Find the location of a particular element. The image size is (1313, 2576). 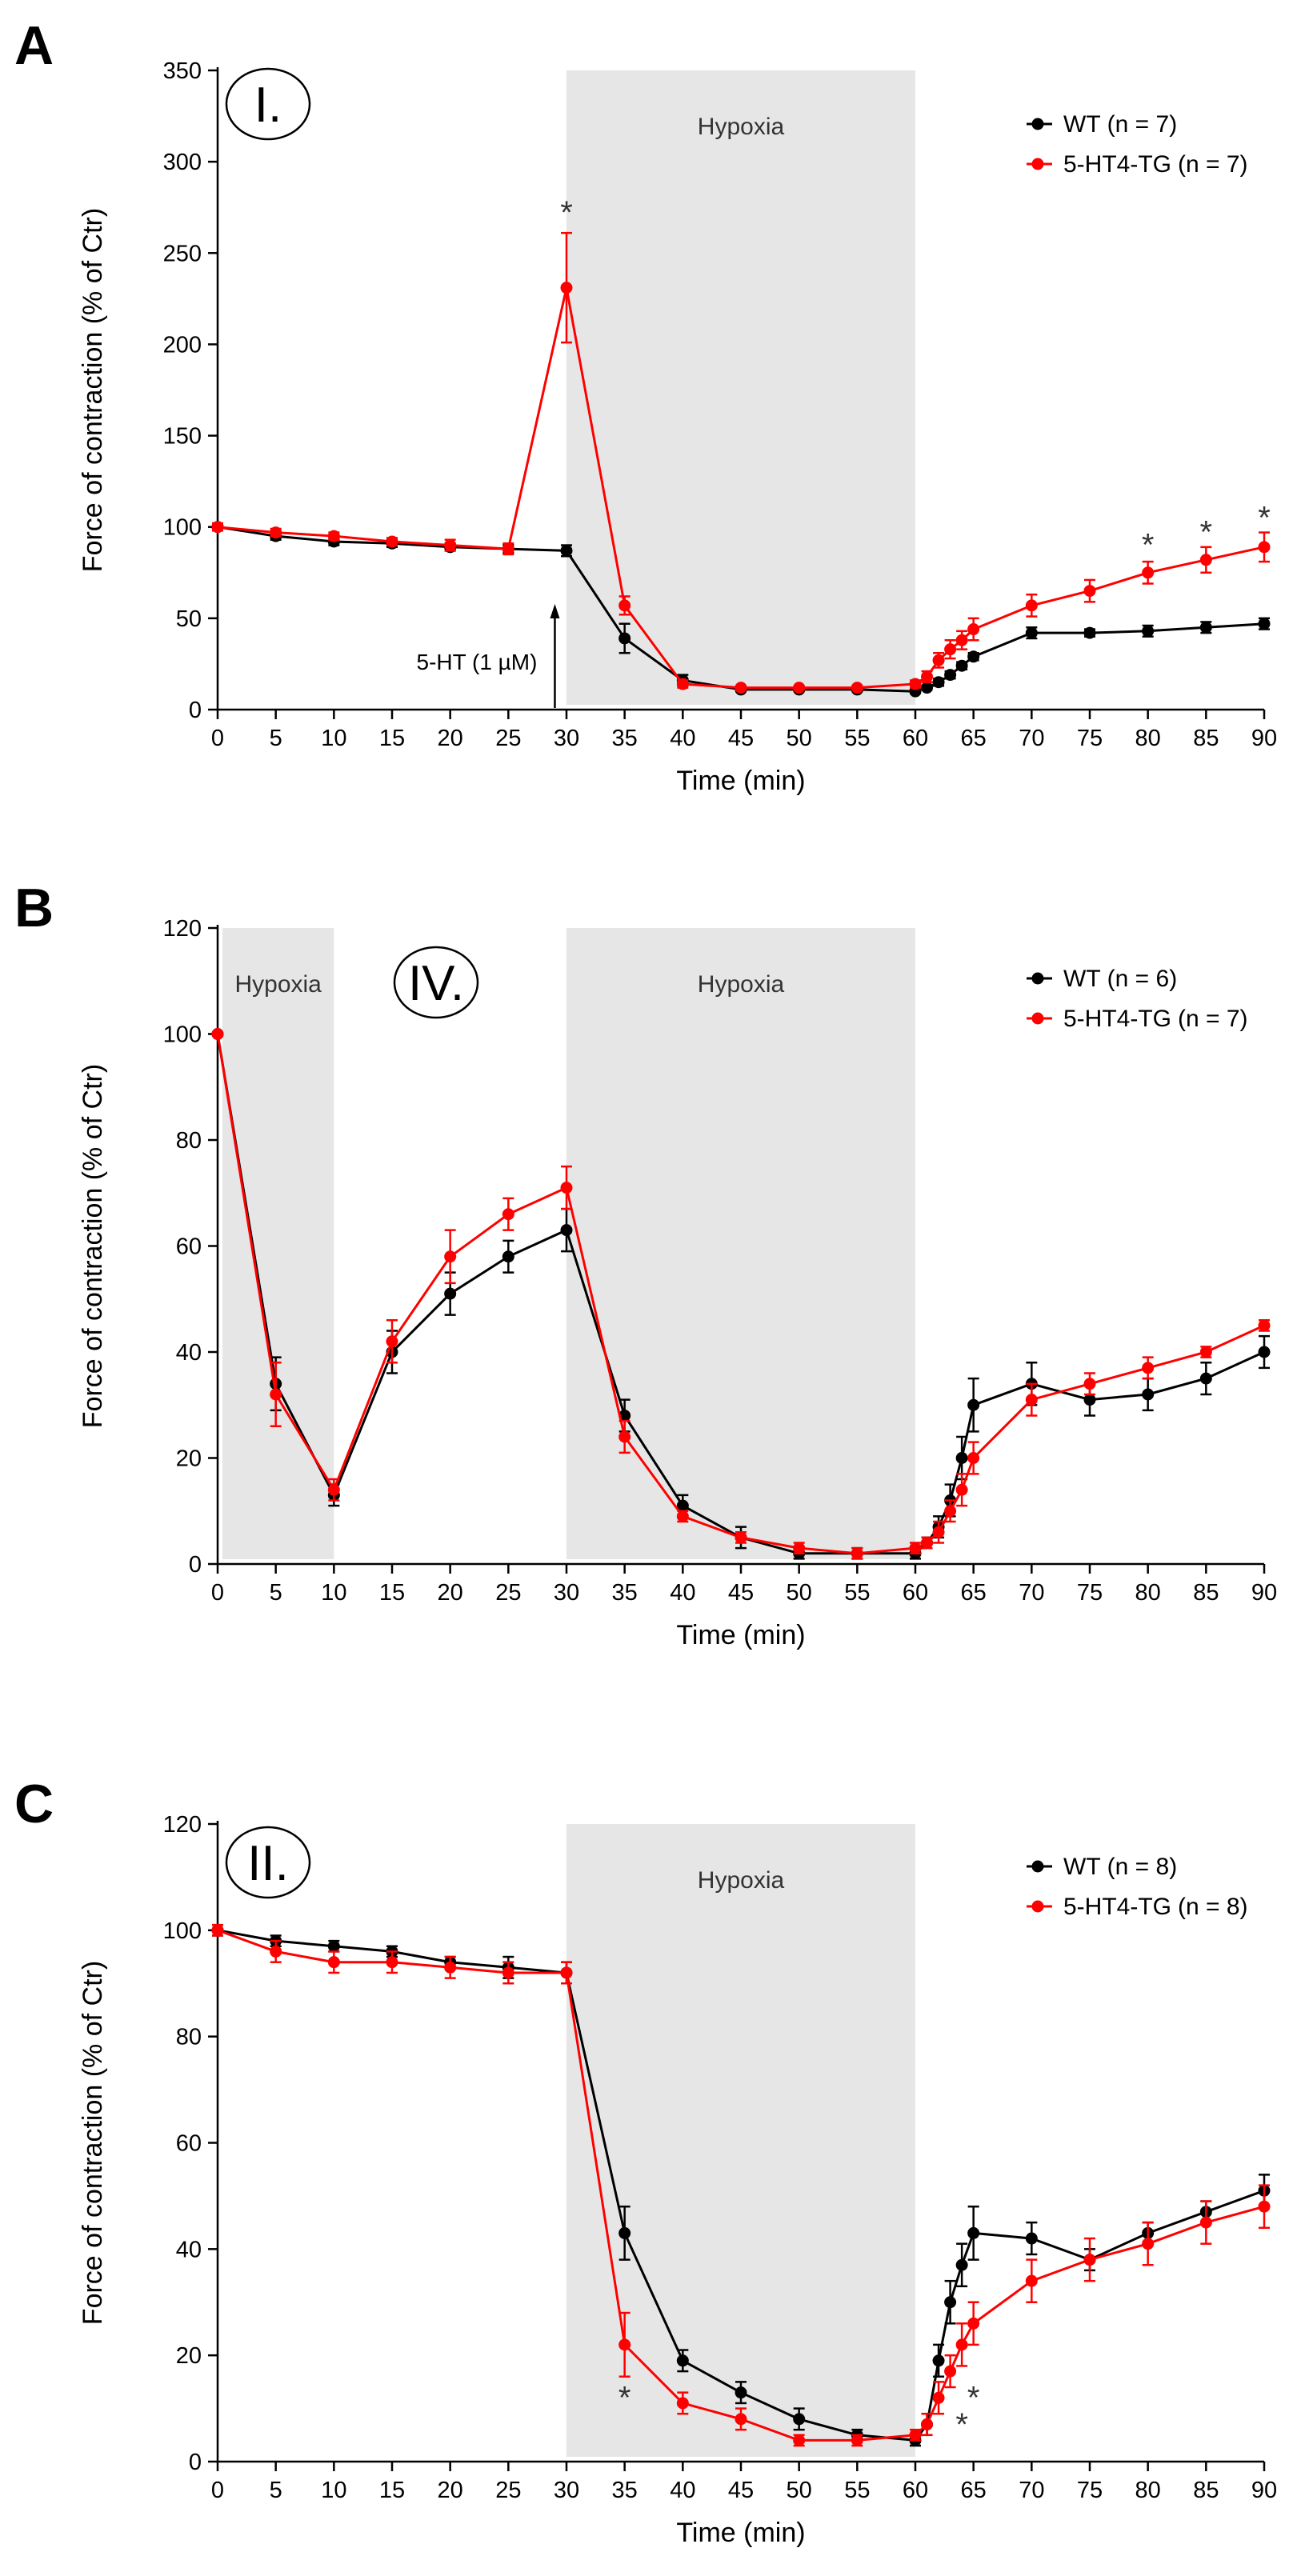

x-tick-label: 50 is located at coordinates (799, 1593).